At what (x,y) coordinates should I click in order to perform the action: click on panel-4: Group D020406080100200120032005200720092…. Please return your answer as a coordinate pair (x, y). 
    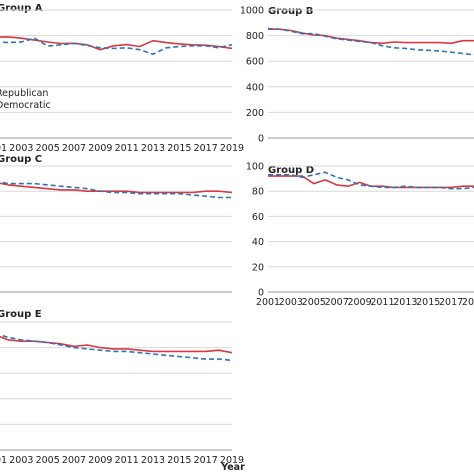
    Looking at the image, I should click on (360, 235).